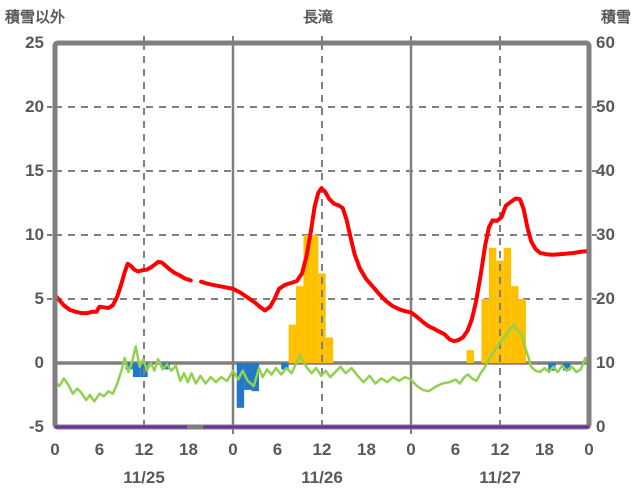 This screenshot has width=636, height=501. What do you see at coordinates (34, 42) in the screenshot?
I see `left-axis-tick-label: 25` at bounding box center [34, 42].